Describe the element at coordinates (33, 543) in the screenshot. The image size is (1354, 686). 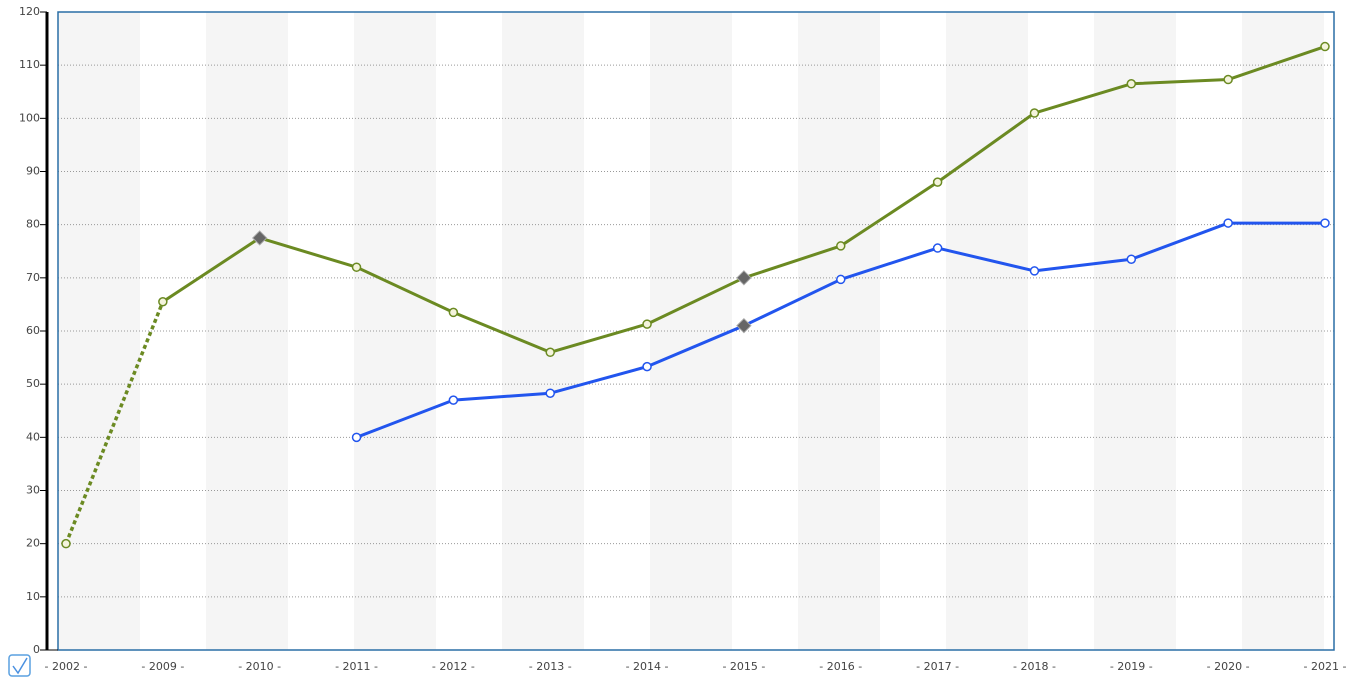
I see `y-tick-label: 20` at that location.